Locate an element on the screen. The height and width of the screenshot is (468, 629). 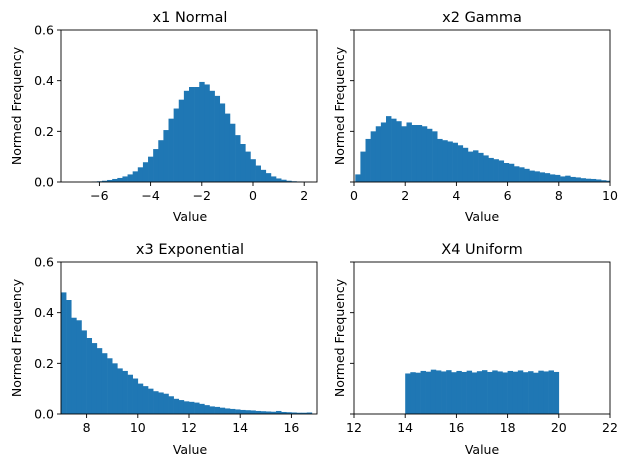
x-tick-label: 10 is located at coordinates (610, 195).